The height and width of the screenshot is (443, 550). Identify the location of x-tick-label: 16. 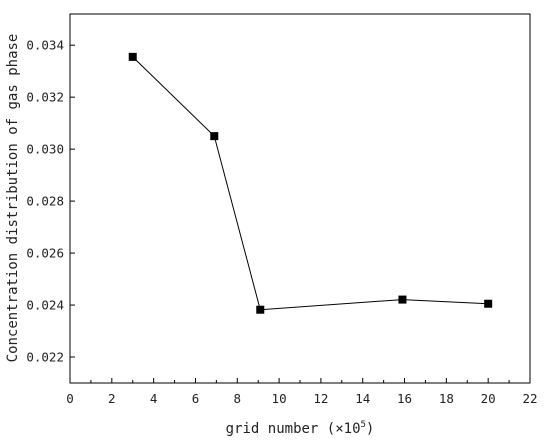
(404, 398).